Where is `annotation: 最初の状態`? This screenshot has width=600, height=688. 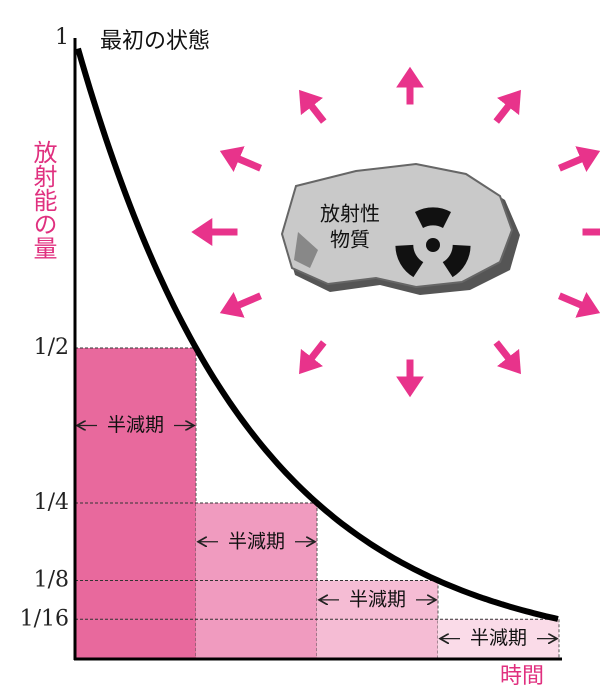
annotation: 最初の状態 is located at coordinates (155, 41).